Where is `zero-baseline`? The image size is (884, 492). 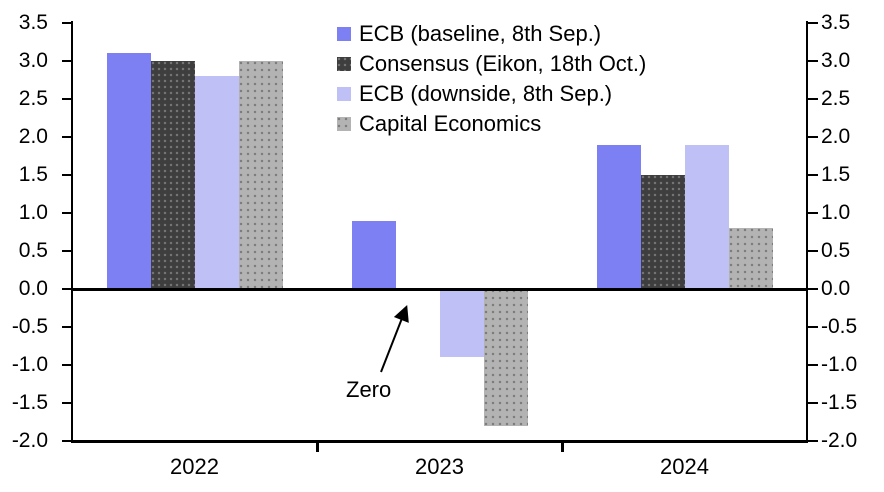
zero-baseline is located at coordinates (439, 289).